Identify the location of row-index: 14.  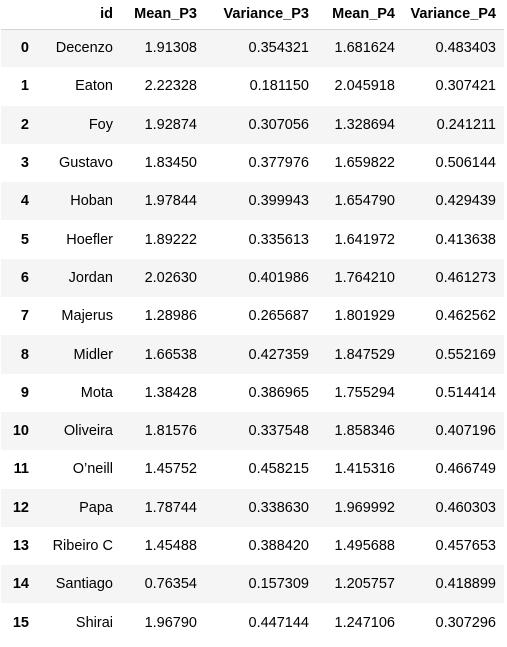
(20, 584).